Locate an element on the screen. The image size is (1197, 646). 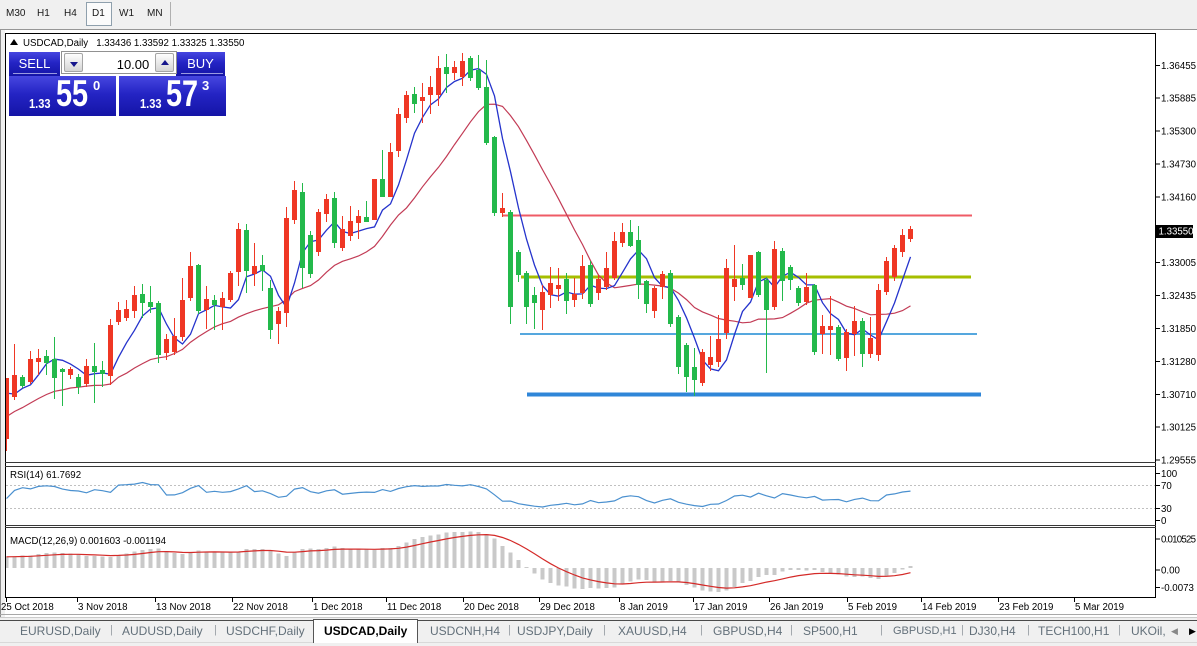
svg-text: 22 Nov 2018 is located at coordinates (260, 607).